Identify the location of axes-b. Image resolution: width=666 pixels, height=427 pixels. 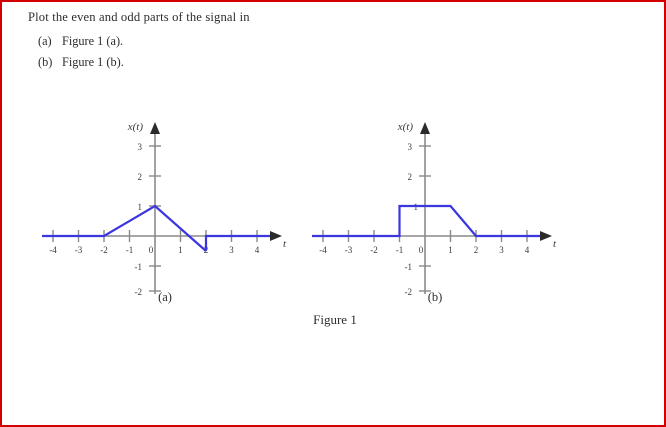
(432, 208).